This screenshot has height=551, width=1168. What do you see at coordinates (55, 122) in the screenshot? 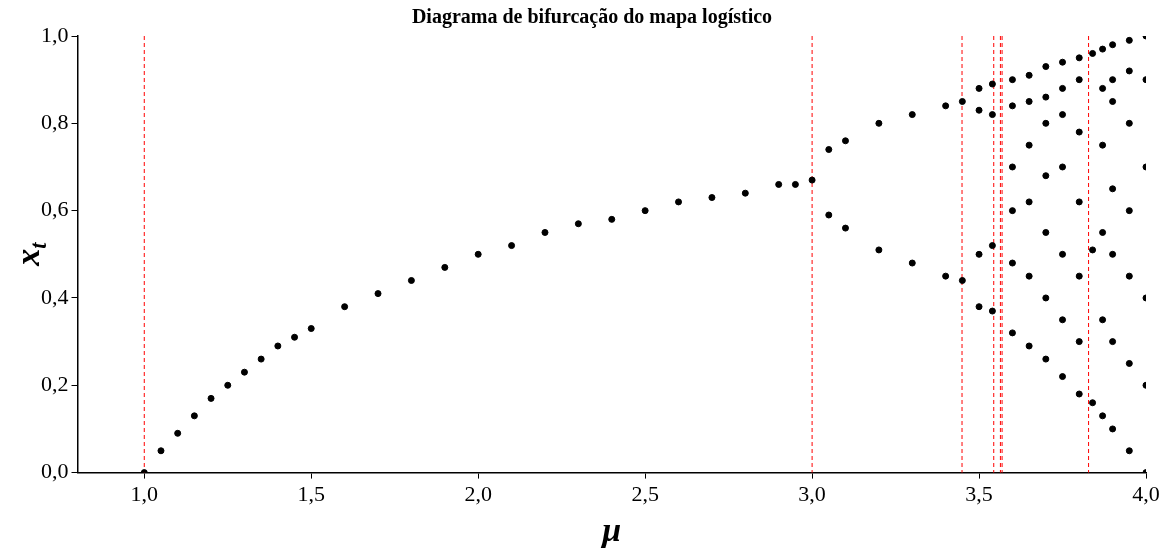
I see `y-tick-label: 0,8` at bounding box center [55, 122].